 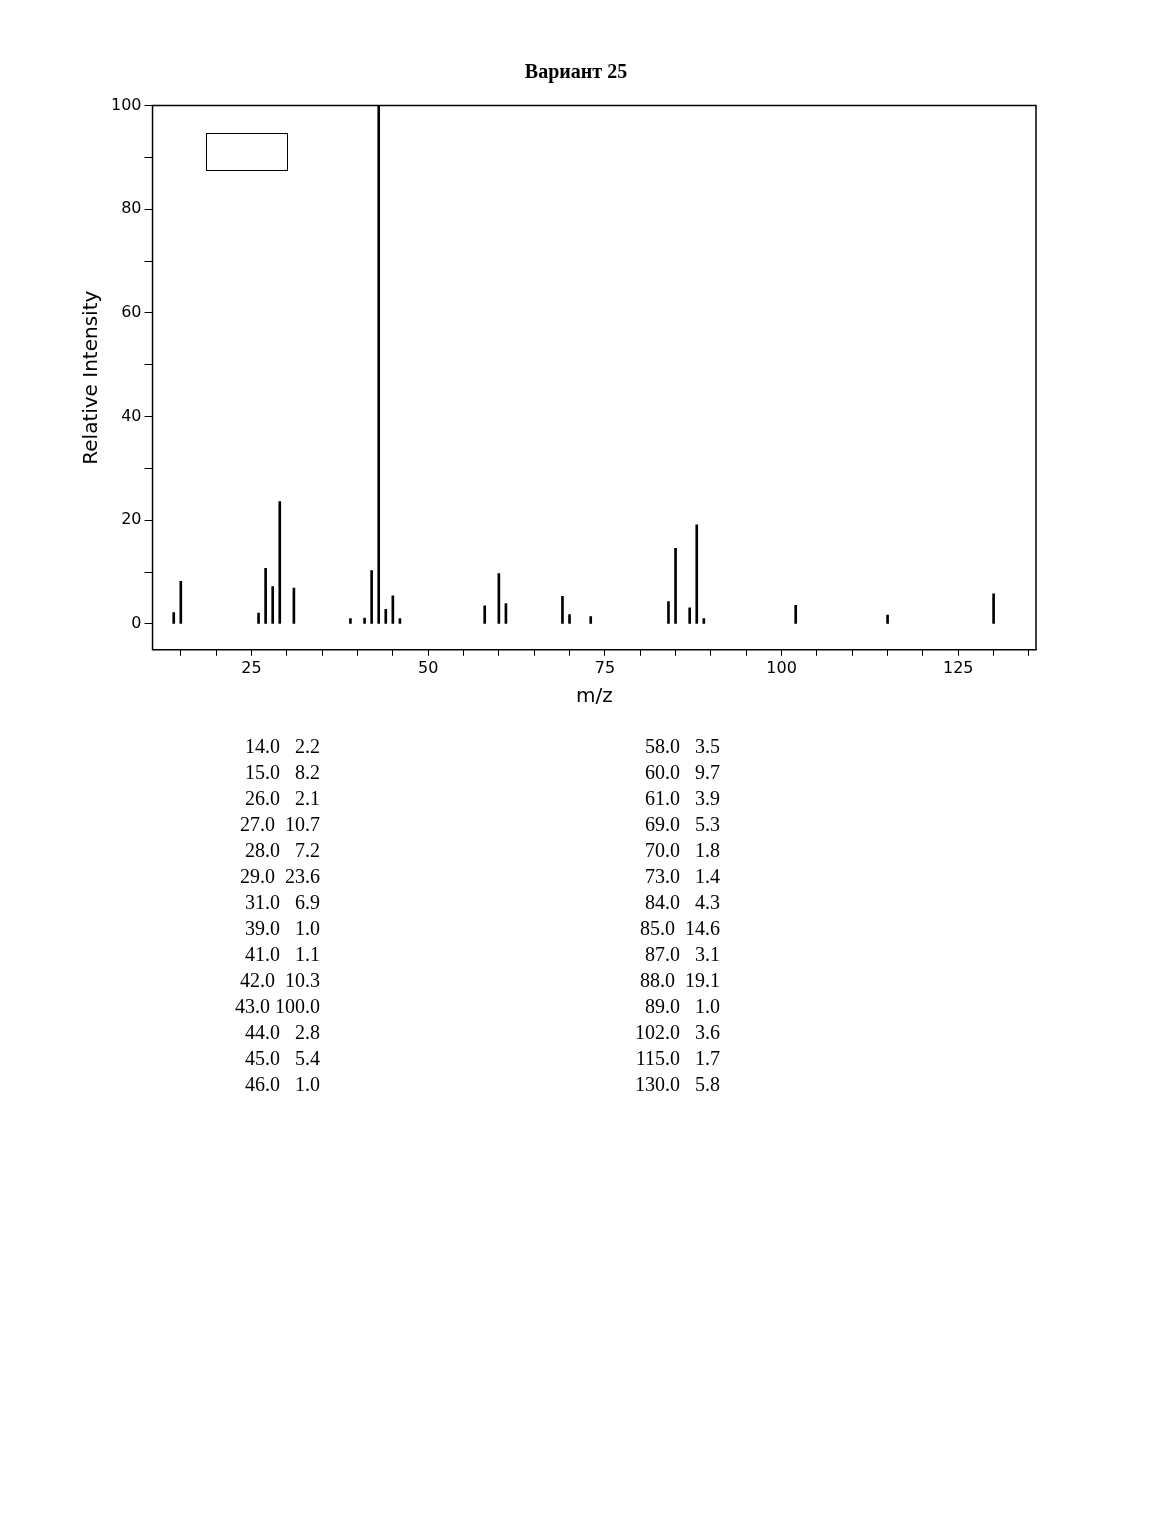 What do you see at coordinates (282, 746) in the screenshot?
I see `text: 14.0 2.2` at bounding box center [282, 746].